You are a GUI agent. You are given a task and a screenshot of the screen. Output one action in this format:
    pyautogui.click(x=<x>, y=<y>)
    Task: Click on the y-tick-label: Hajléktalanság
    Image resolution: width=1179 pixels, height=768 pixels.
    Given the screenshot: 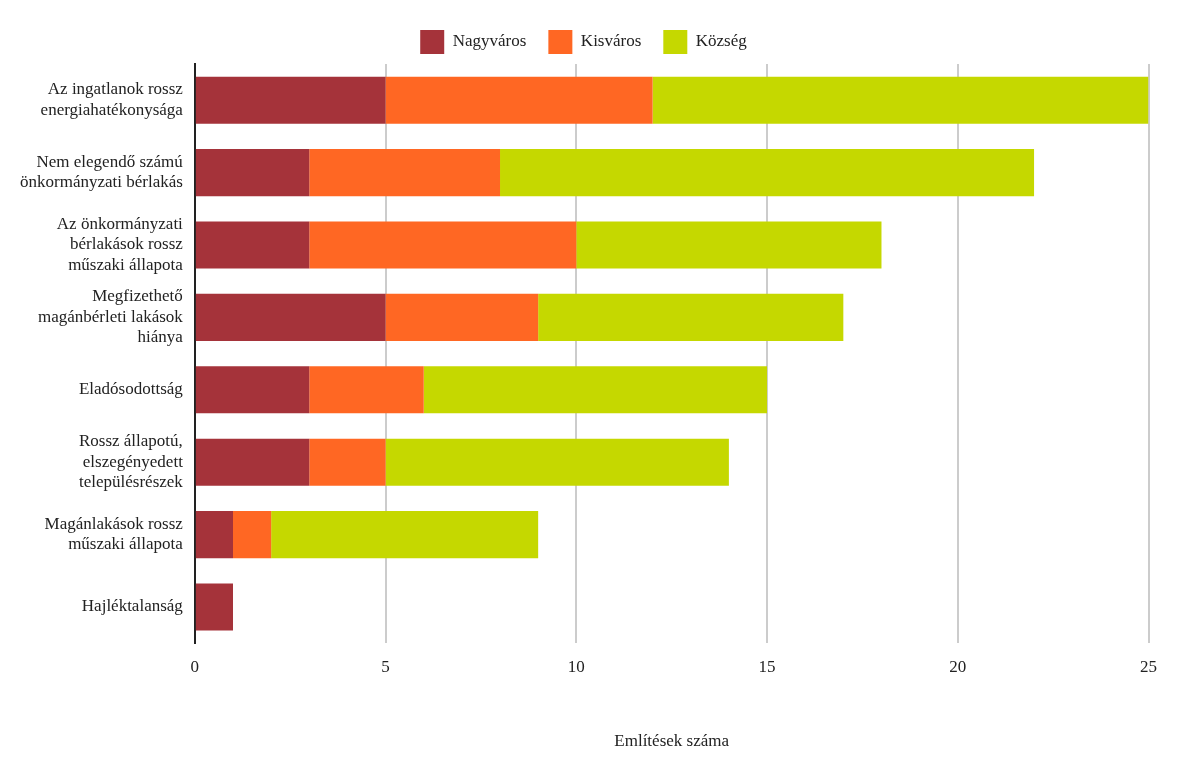 What is the action you would take?
    pyautogui.click(x=132, y=606)
    